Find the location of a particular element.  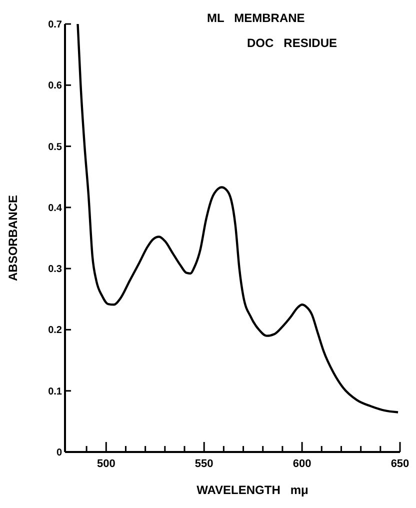

y-tick-label: 0.6 is located at coordinates (55, 86).